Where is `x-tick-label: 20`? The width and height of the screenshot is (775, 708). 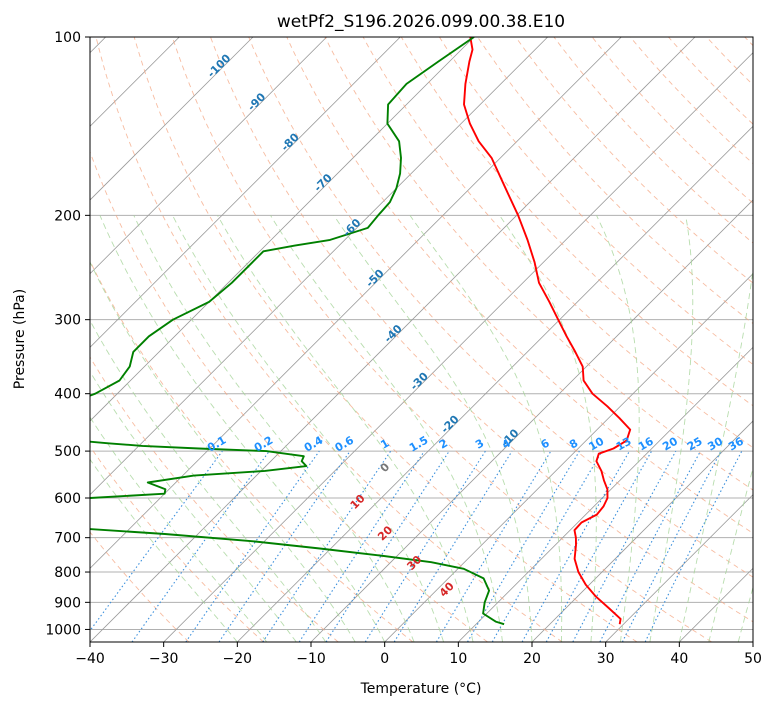
x-tick-label: 20 is located at coordinates (532, 659).